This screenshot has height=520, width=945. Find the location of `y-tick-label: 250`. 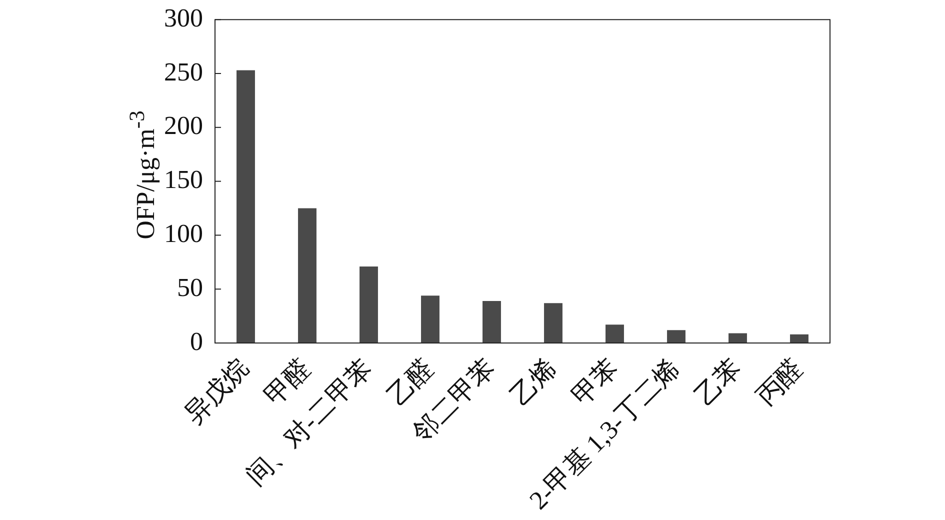

y-tick-label: 250 is located at coordinates (183, 71).